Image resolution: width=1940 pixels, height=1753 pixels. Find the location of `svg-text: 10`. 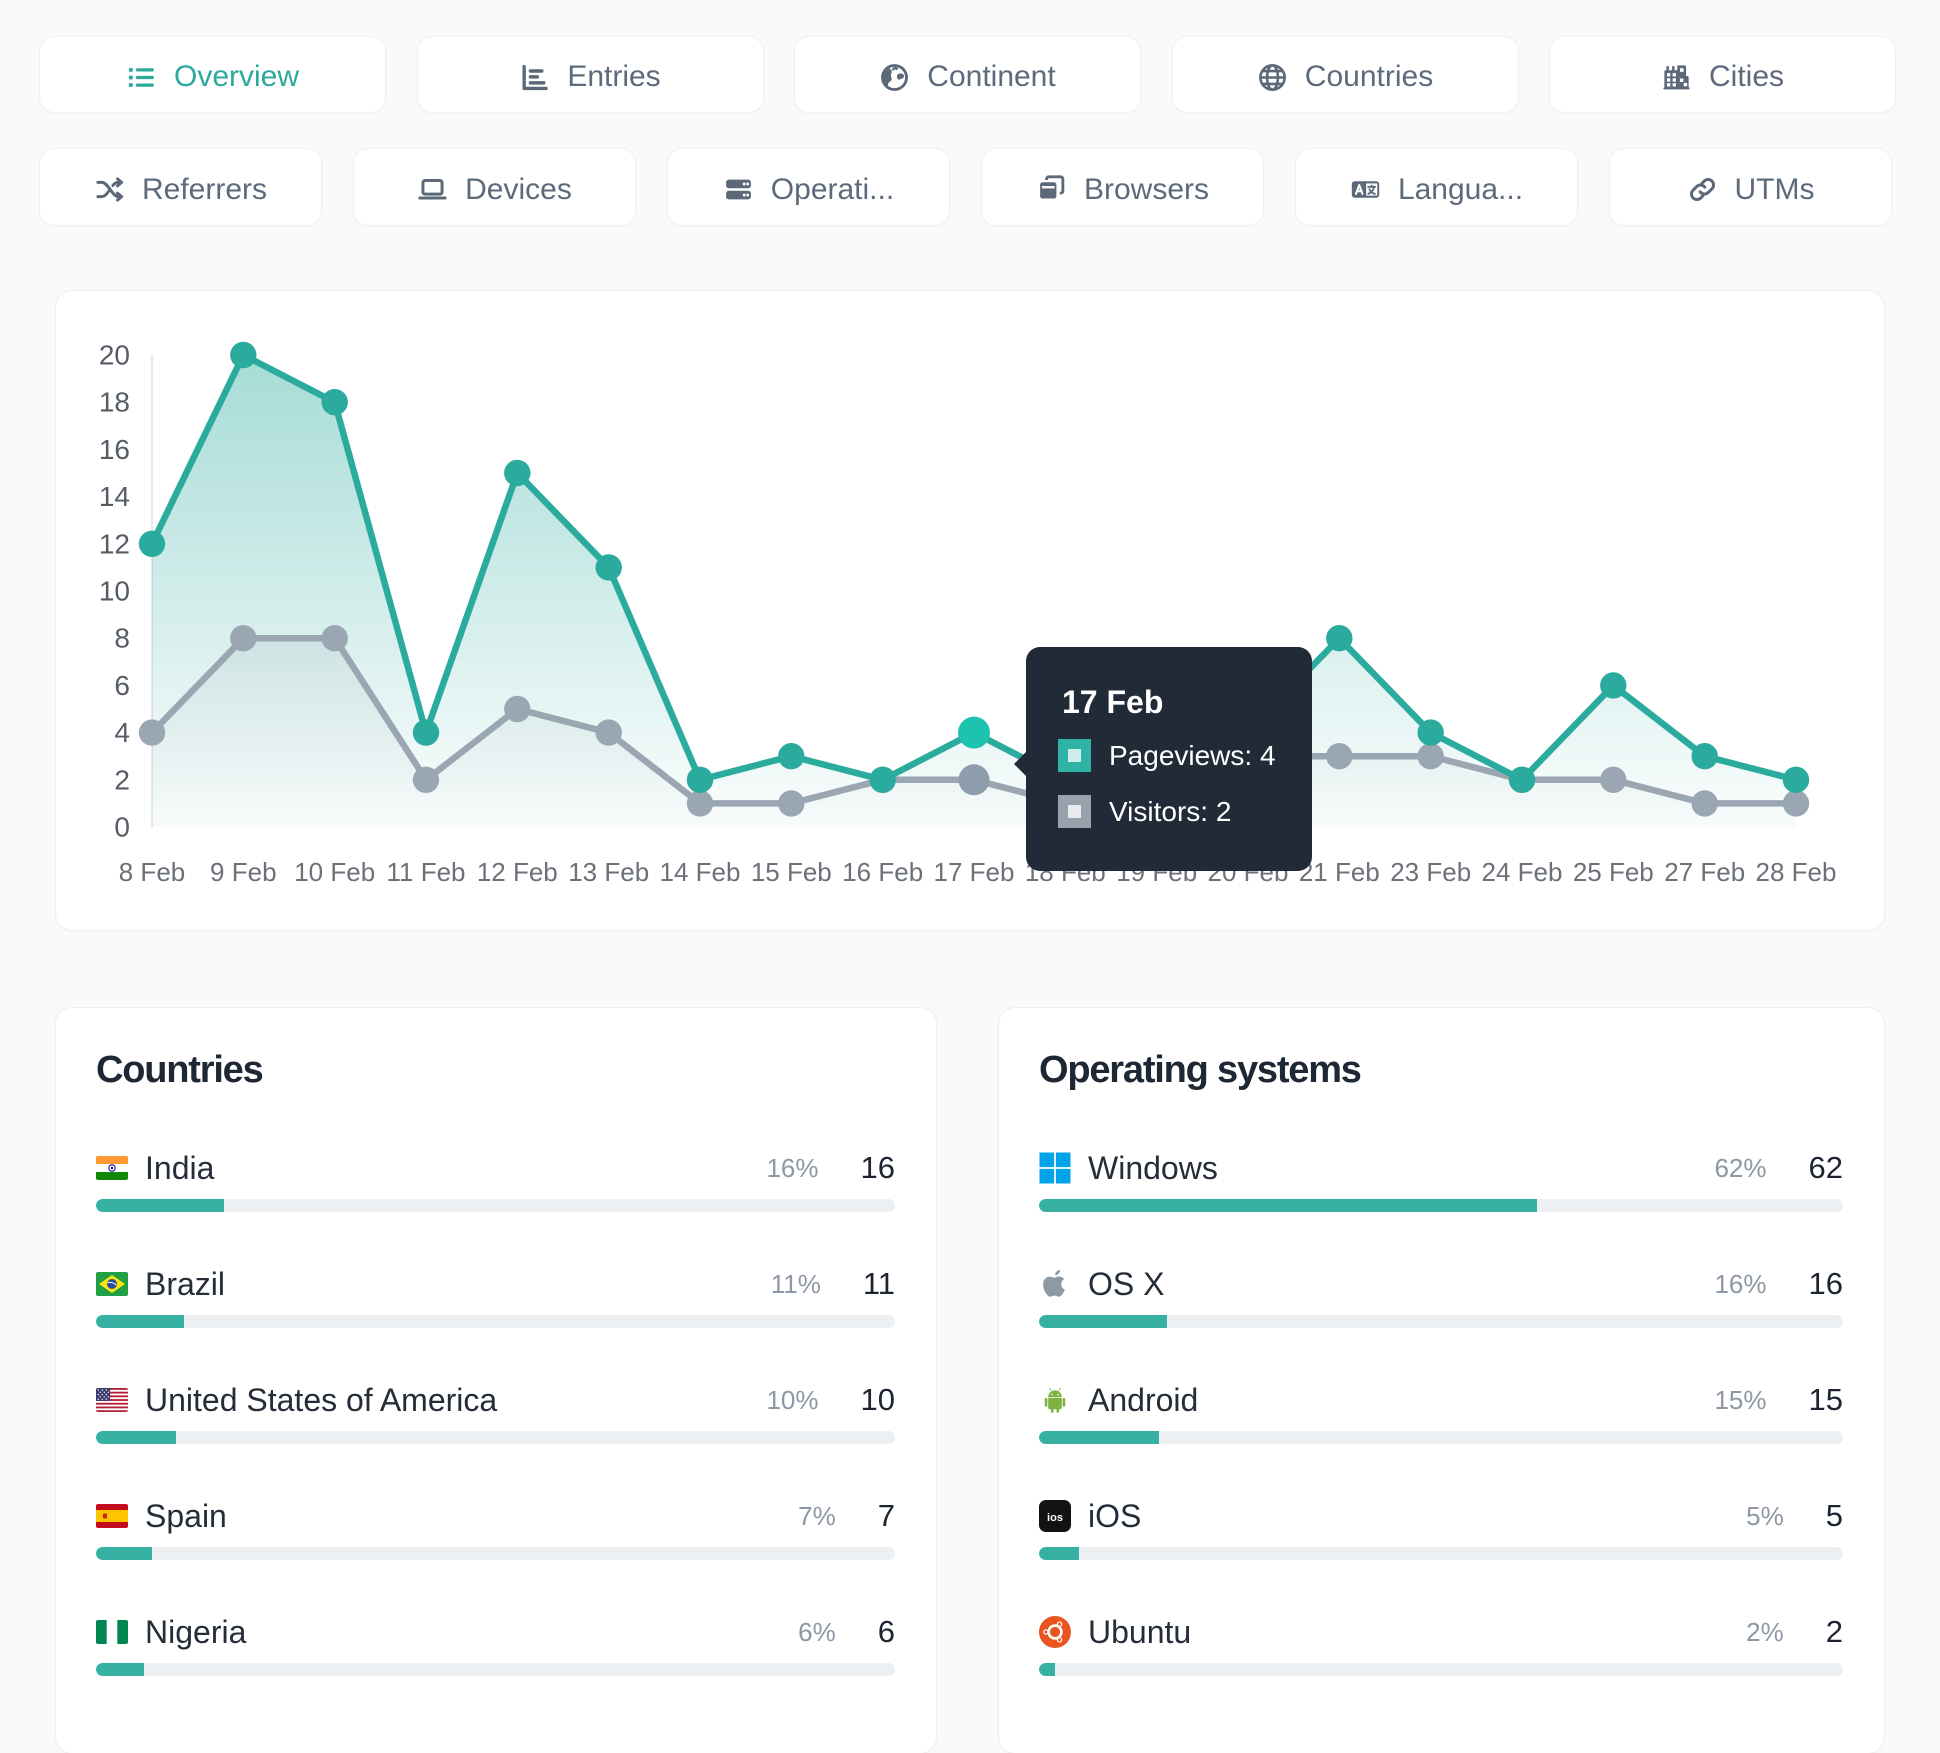

svg-text: 10 is located at coordinates (114, 591).